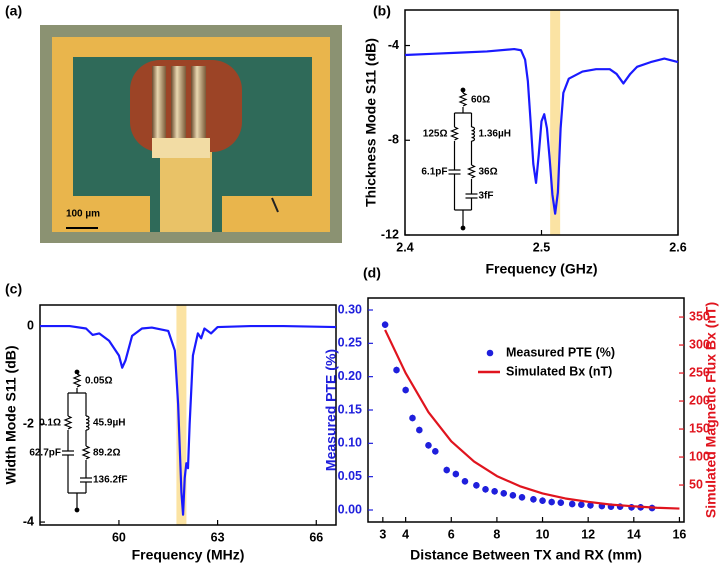 The image size is (723, 564). What do you see at coordinates (83, 214) in the screenshot?
I see `scale-bar-label: 100 µm` at bounding box center [83, 214].